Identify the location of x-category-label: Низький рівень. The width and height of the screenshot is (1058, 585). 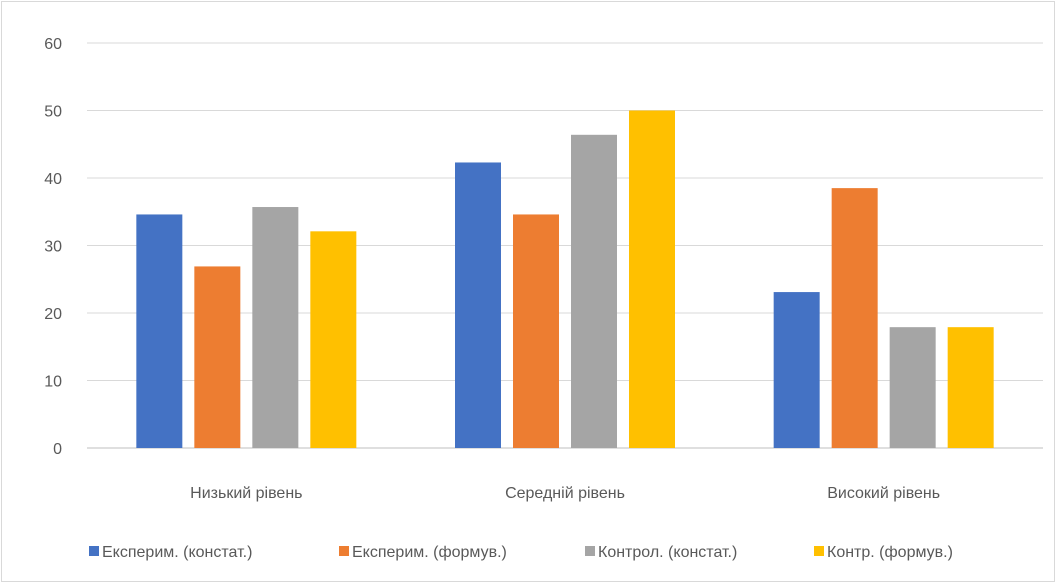
(246, 493).